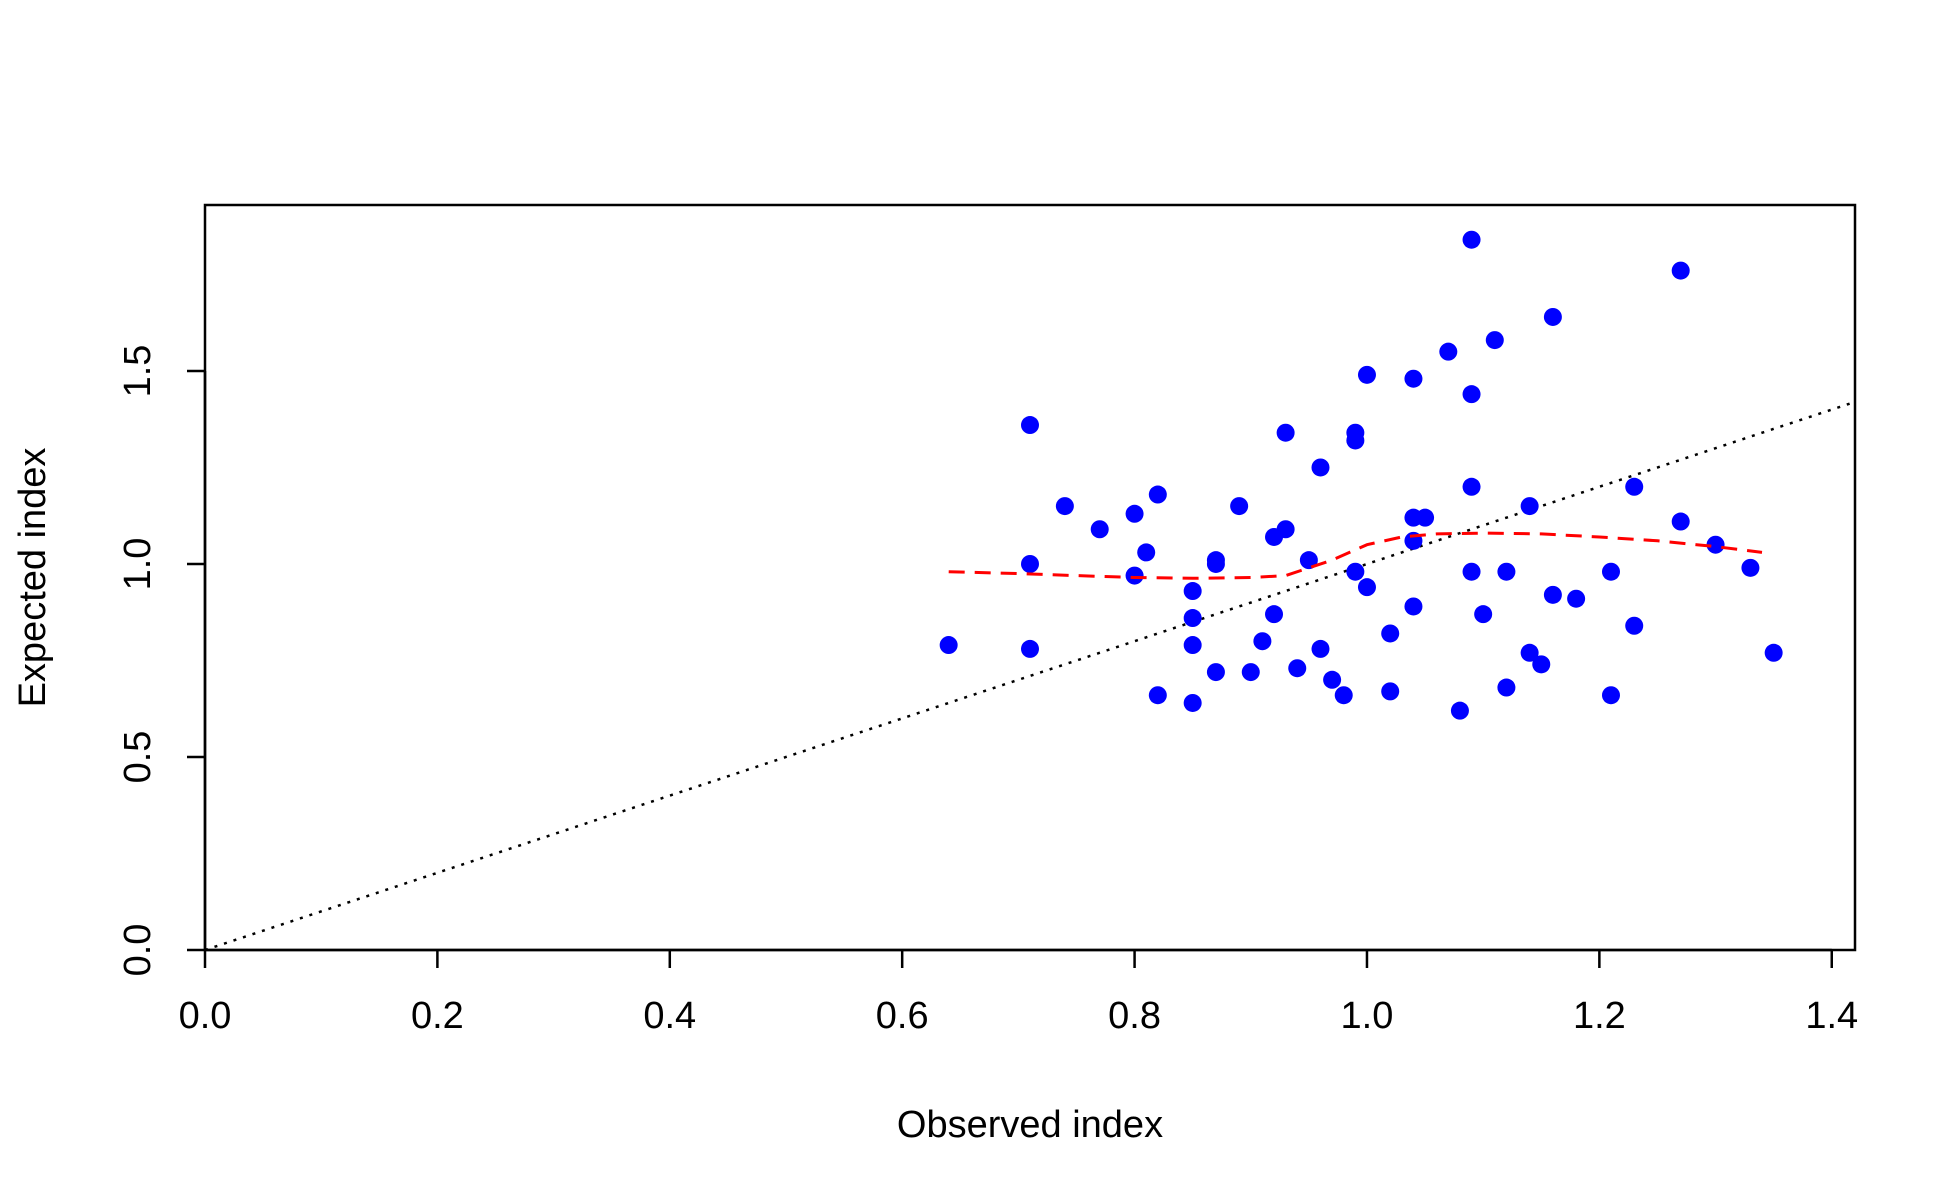  Describe the element at coordinates (138, 757) in the screenshot. I see `y-tick-label: 0.5` at that location.